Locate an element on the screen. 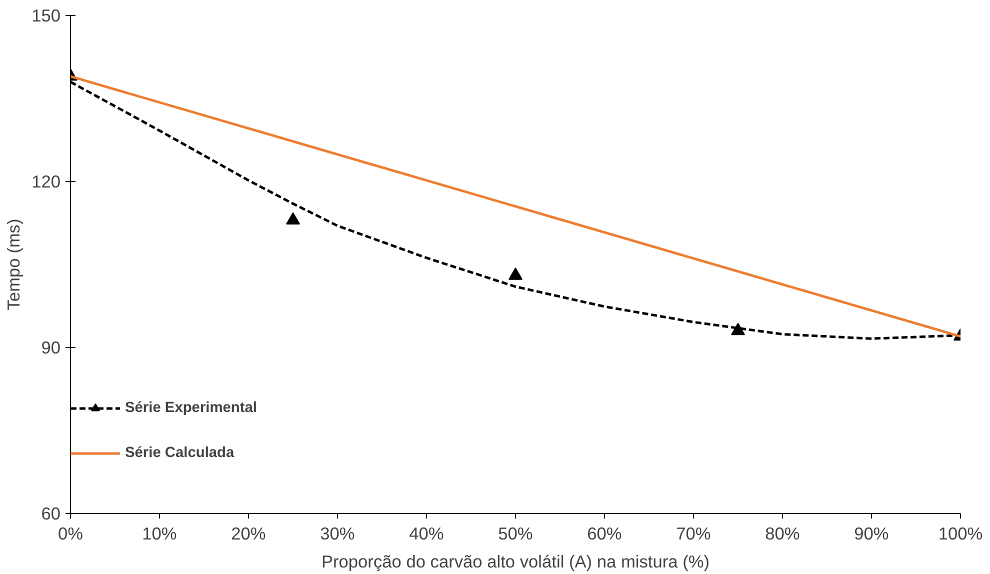 This screenshot has width=990, height=574. y-tick-label: 60 is located at coordinates (51, 514).